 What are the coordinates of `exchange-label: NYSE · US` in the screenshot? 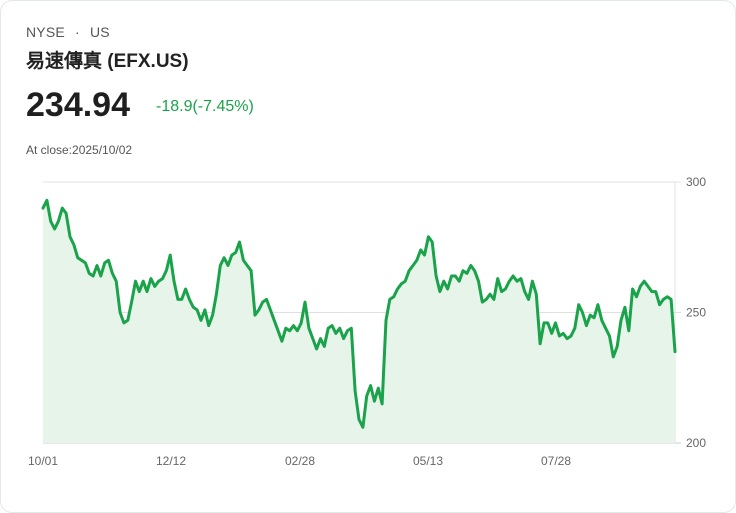 It's located at (68, 32).